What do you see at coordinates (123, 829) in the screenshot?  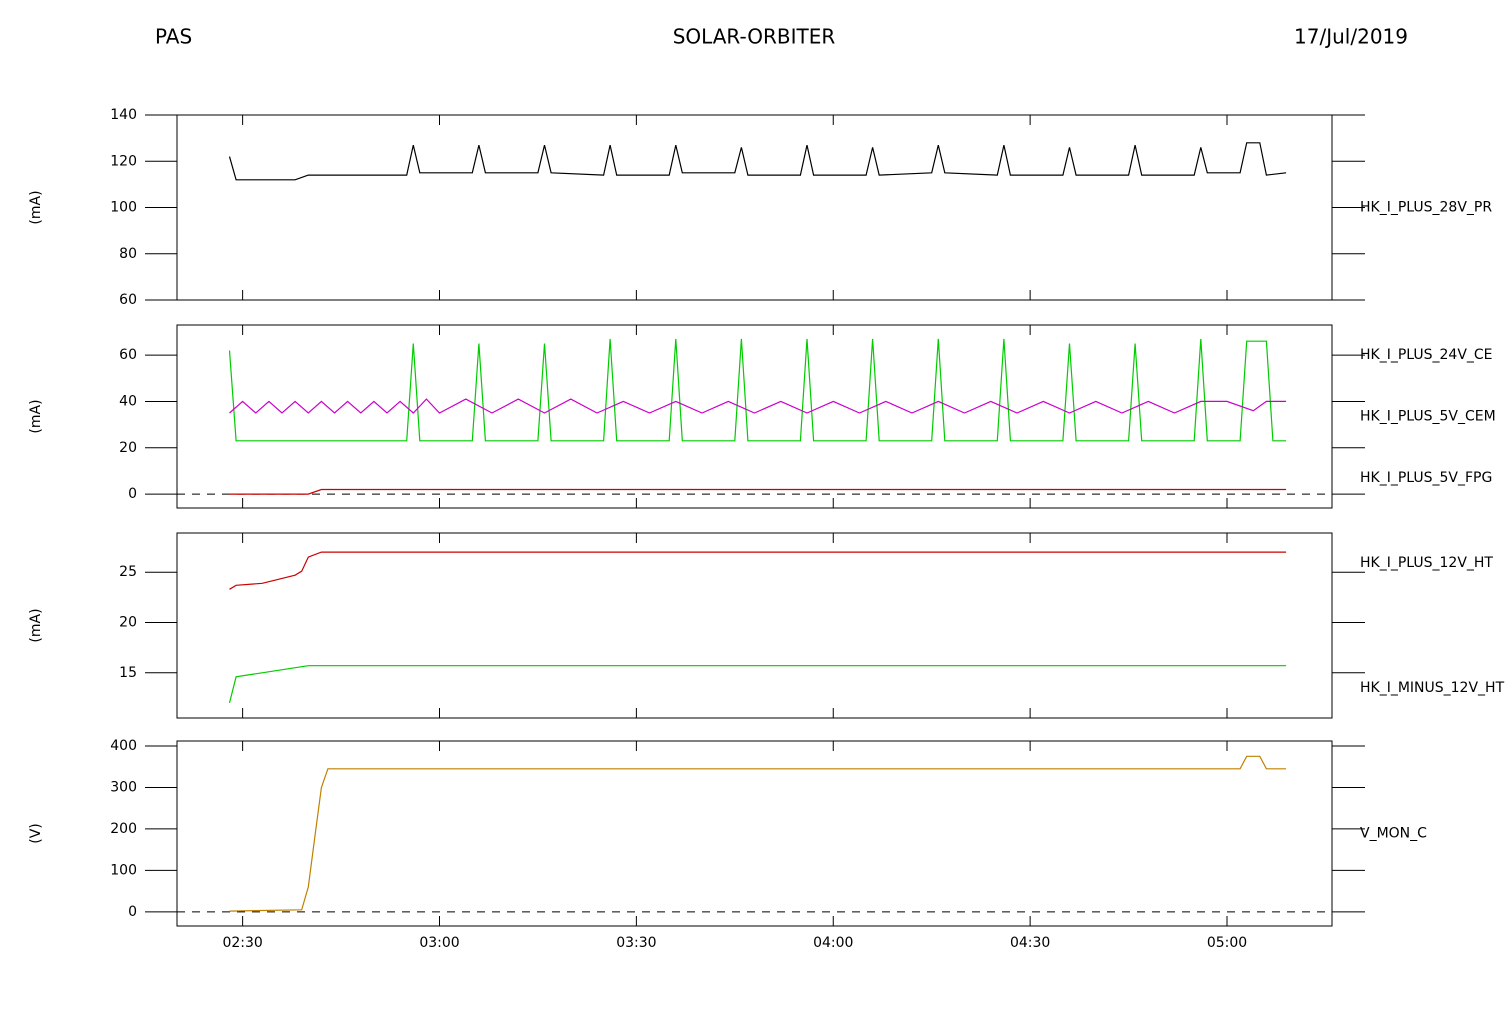 I see `y-tick-label: 200` at bounding box center [123, 829].